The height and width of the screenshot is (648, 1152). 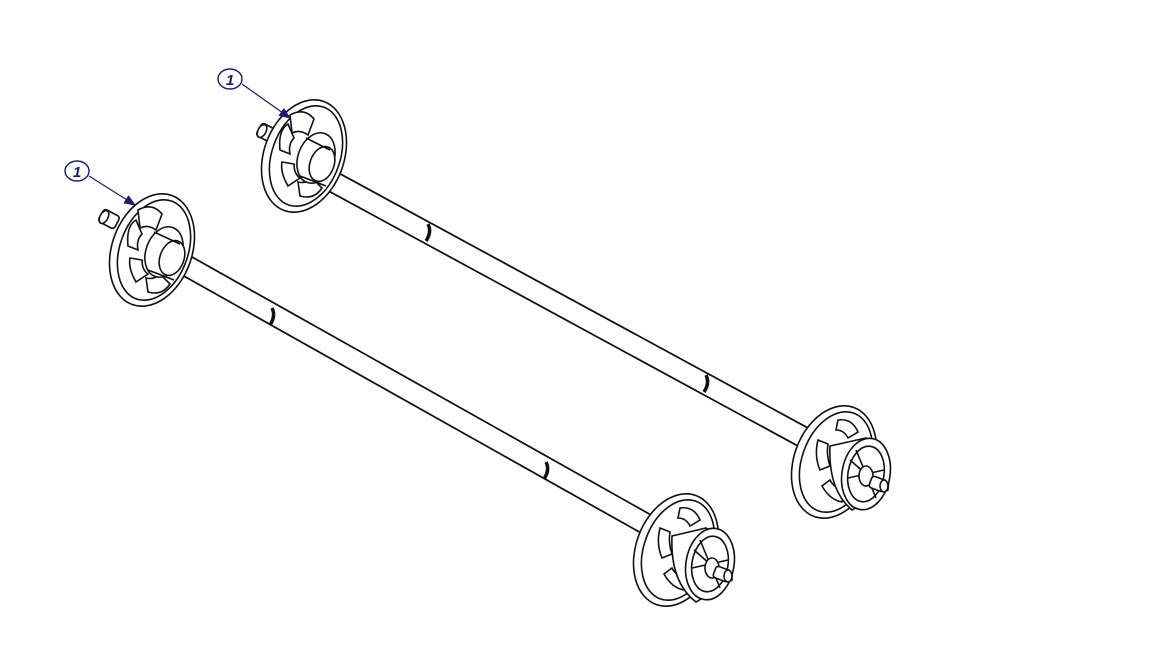 I want to click on front-spindle-left-flange, so click(x=147, y=250).